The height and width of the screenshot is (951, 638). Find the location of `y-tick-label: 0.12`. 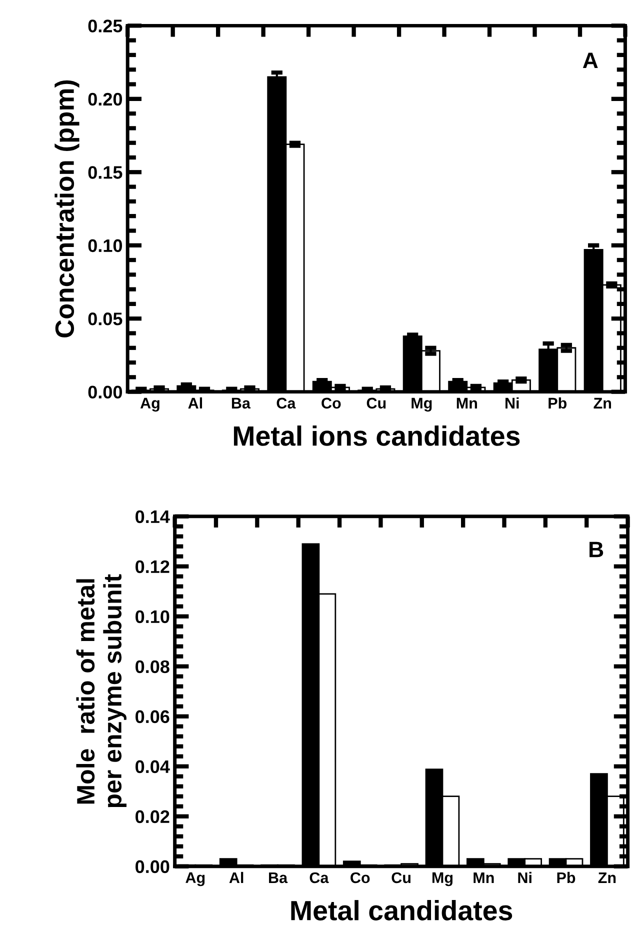

y-tick-label: 0.12 is located at coordinates (153, 567).